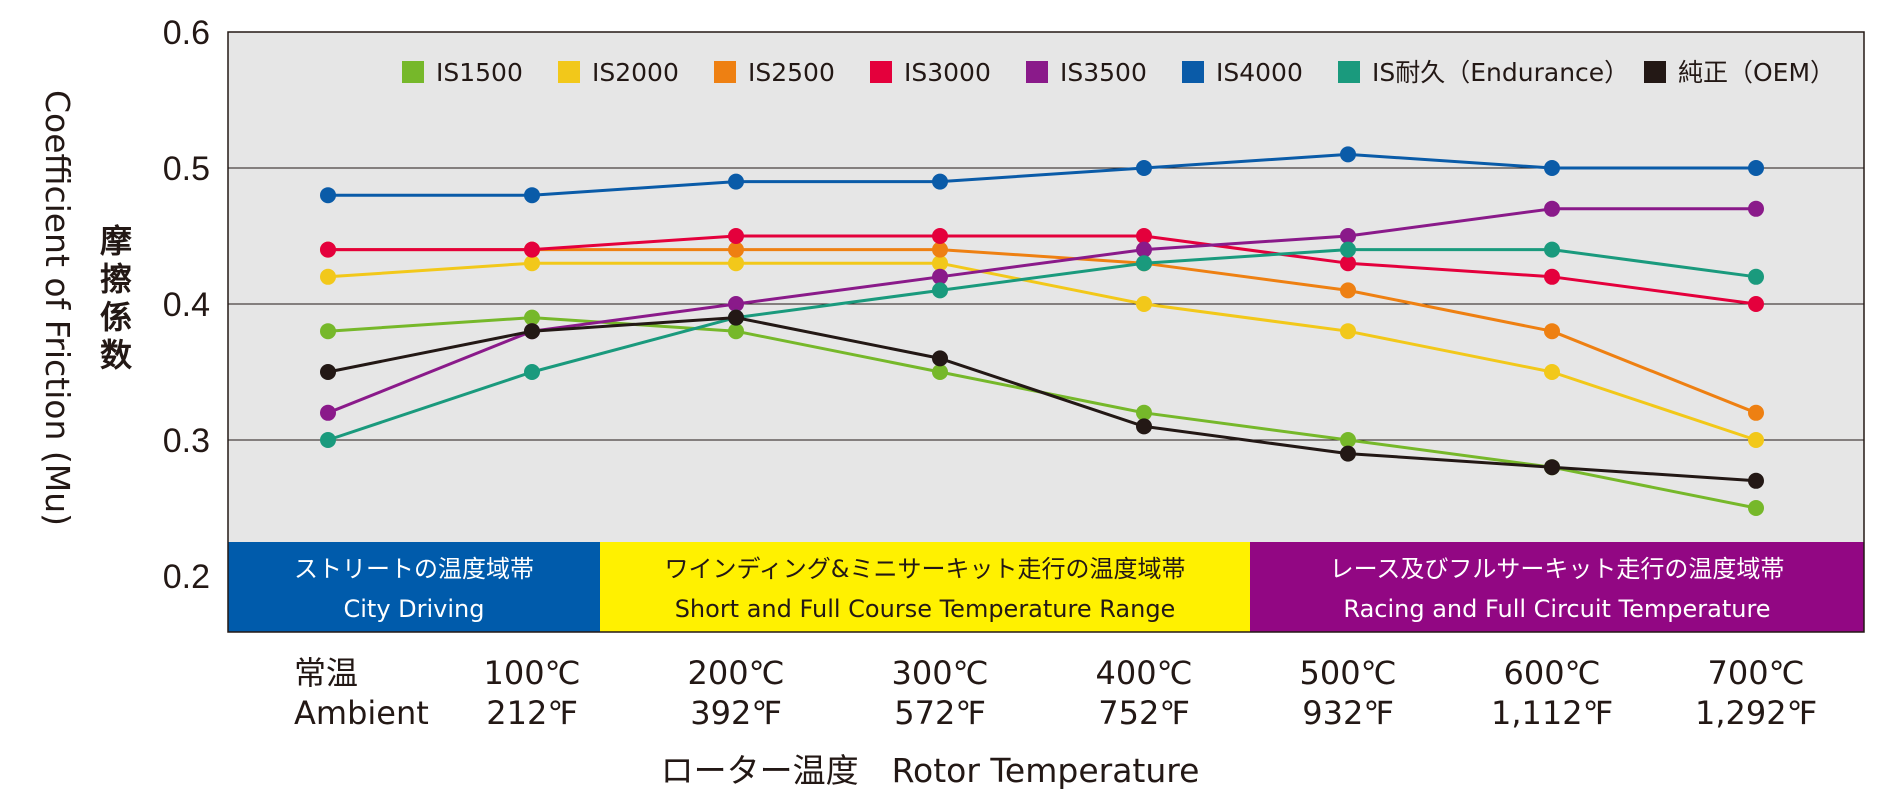 This screenshot has width=1900, height=800. Describe the element at coordinates (1143, 673) in the screenshot. I see `x-category-label: 400℃` at that location.